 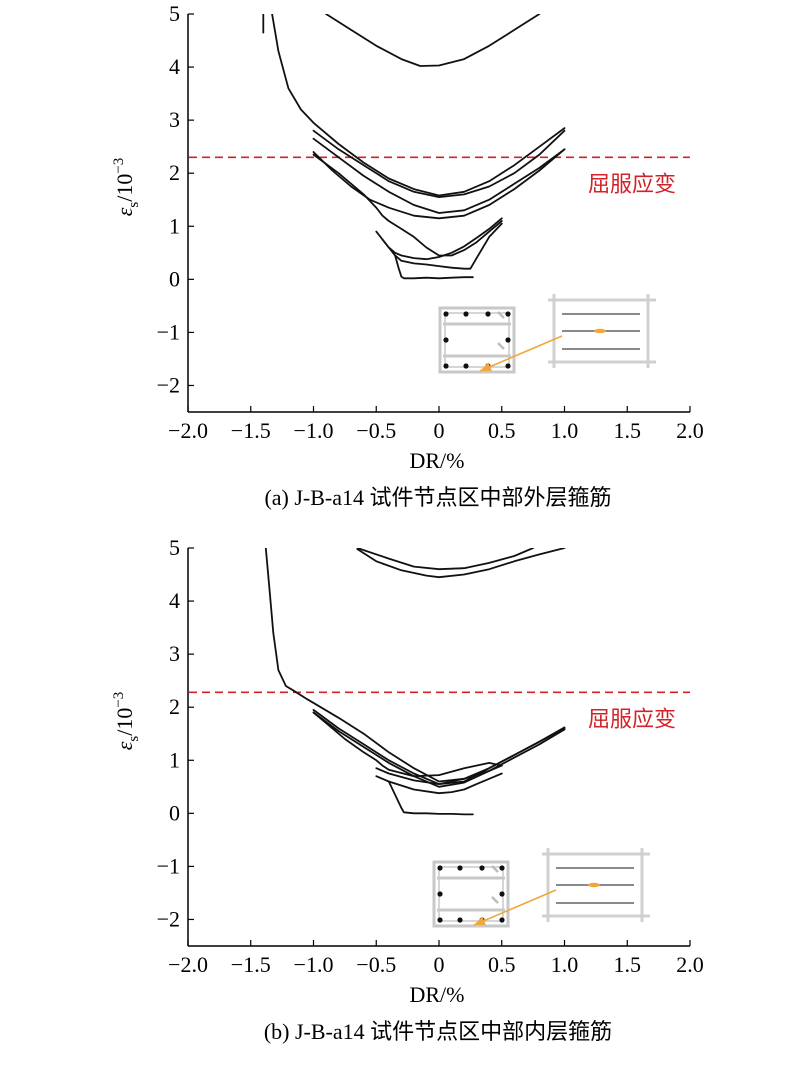 What do you see at coordinates (437, 497) in the screenshot?
I see `figure-caption-a: (a) J-B-a14 试件节点区中部外层箍筋` at bounding box center [437, 497].